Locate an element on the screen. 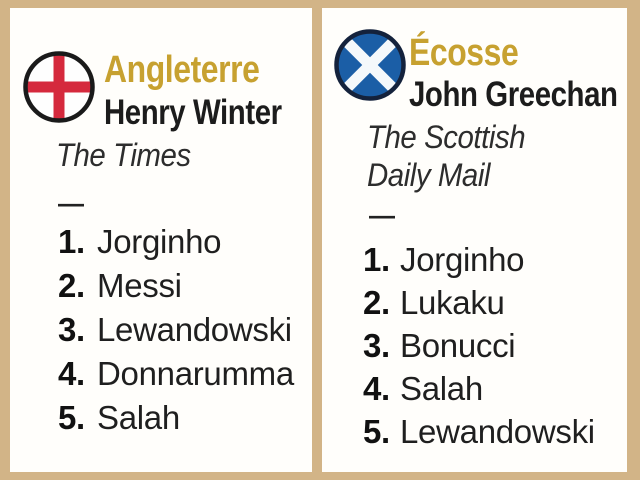  ranking-item: 3. Bonucci is located at coordinates (479, 345).